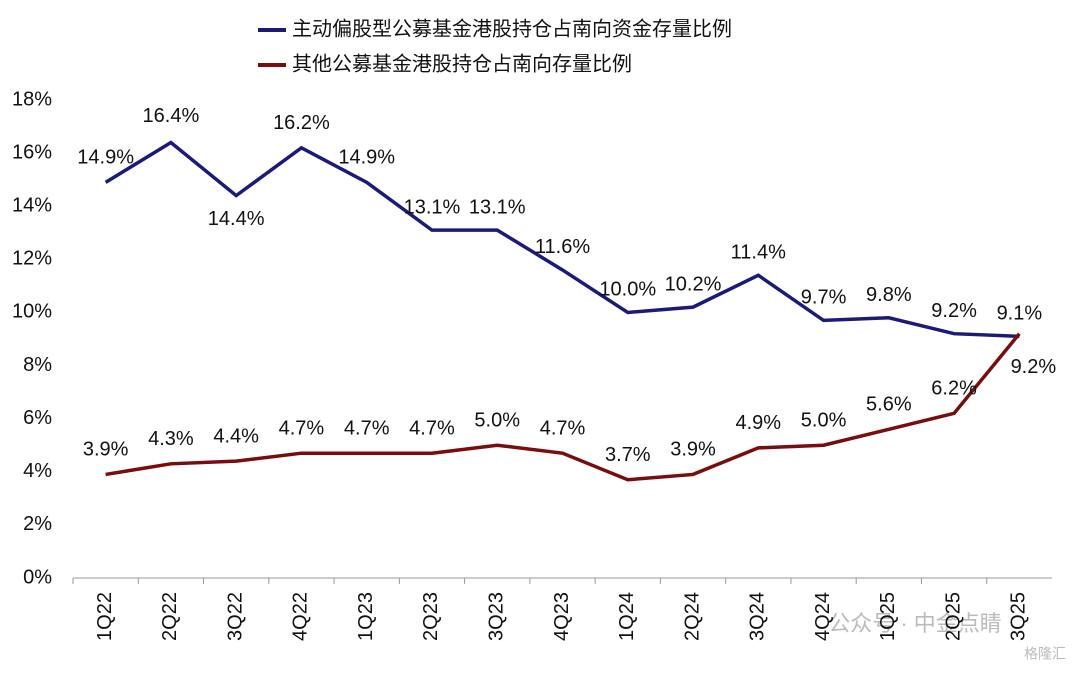 Image resolution: width=1074 pixels, height=673 pixels. I want to click on x-tick-label: 3Q25, so click(1019, 616).